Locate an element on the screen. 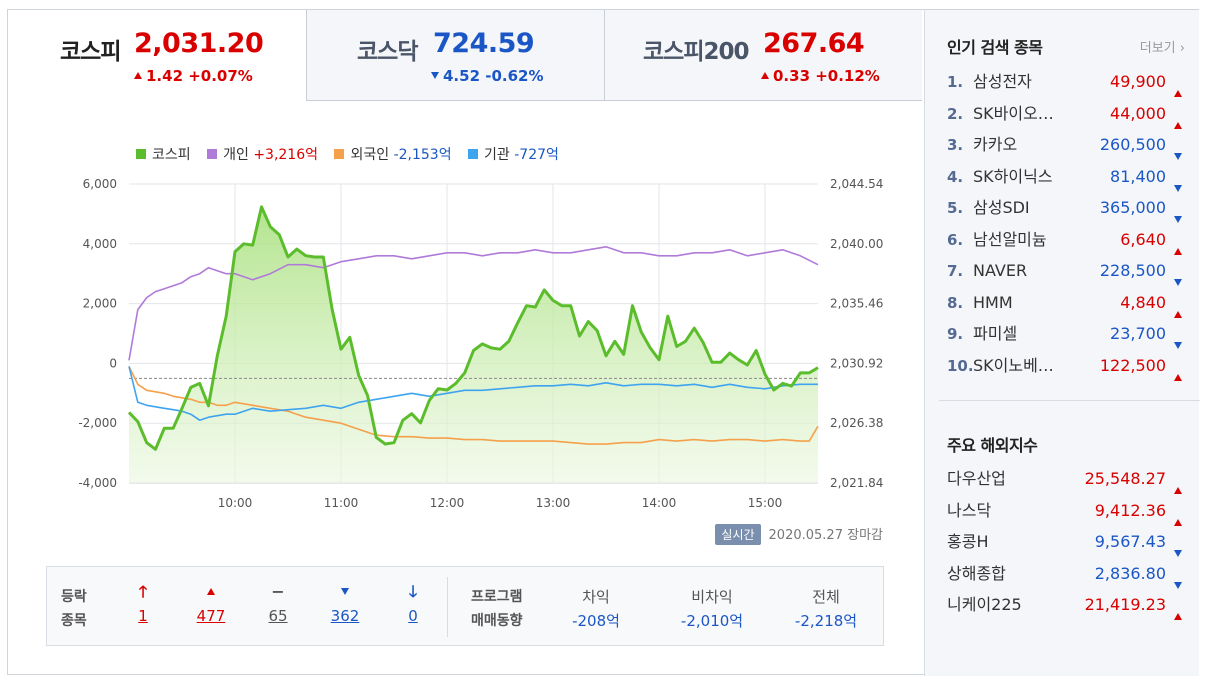 Image resolution: width=1229 pixels, height=683 pixels. limit-up-count: 🡑 1 is located at coordinates (143, 604).